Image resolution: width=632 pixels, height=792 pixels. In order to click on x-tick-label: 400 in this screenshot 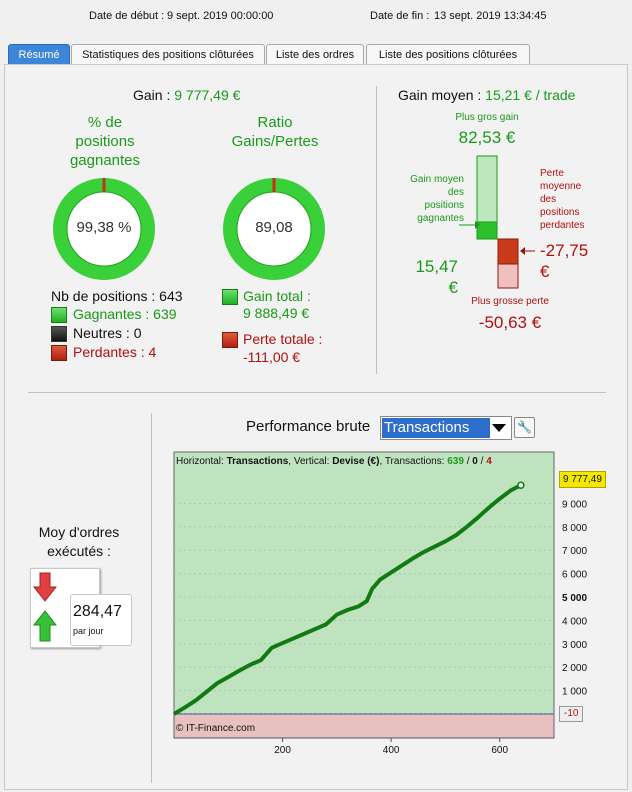, I will do `click(391, 750)`.